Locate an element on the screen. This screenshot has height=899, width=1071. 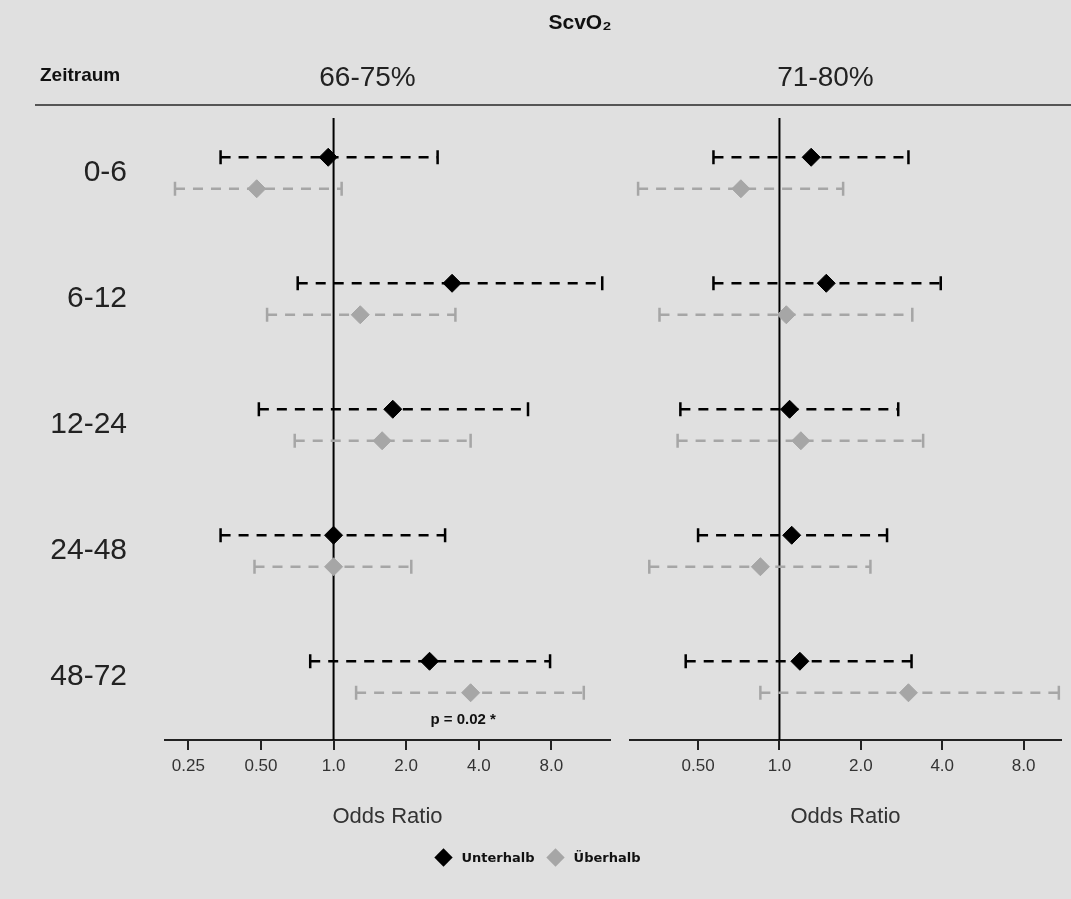
y-tick-label: 6-12 is located at coordinates (96, 297).